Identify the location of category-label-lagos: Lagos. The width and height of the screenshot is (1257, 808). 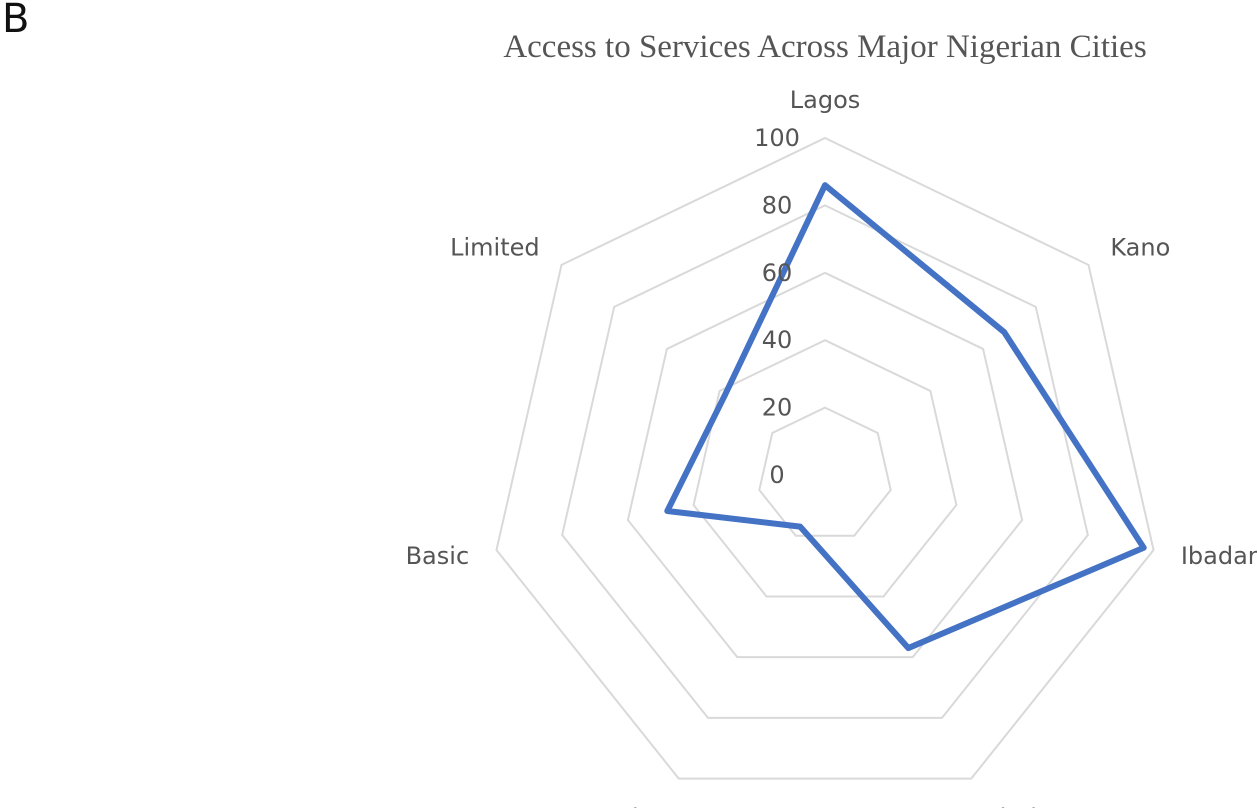
(825, 100).